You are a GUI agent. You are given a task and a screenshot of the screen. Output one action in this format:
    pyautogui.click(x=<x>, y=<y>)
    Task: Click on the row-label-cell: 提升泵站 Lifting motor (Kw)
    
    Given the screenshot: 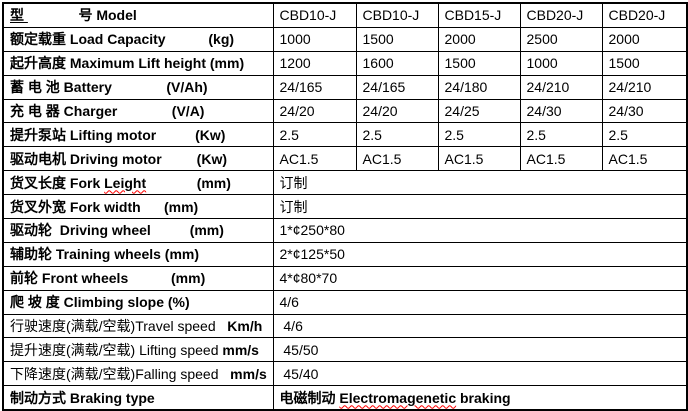 What is the action you would take?
    pyautogui.click(x=138, y=135)
    